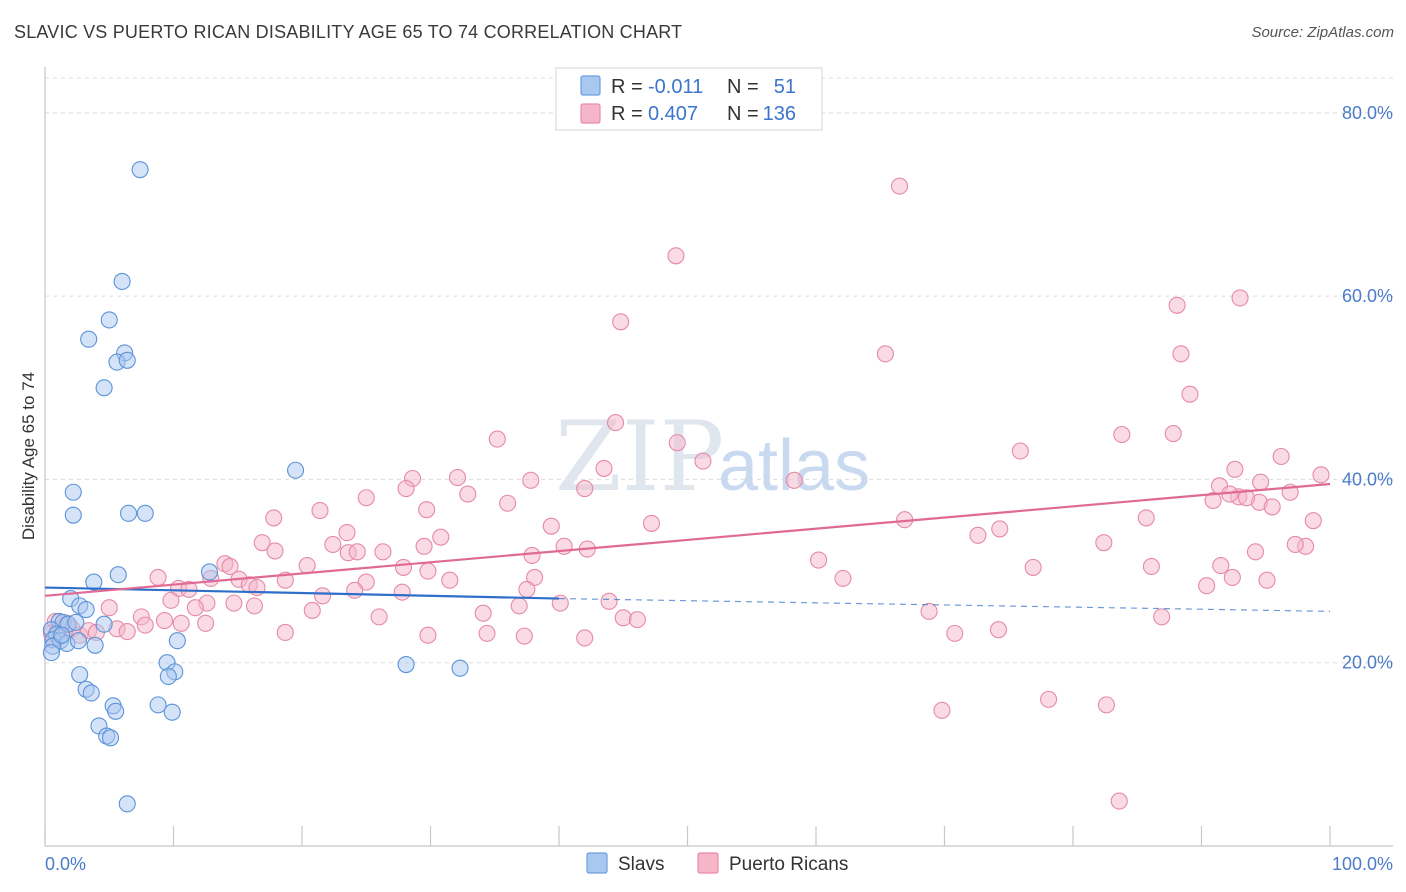  What do you see at coordinates (717, 863) in the screenshot?
I see `series-legend: Slavs Puerto Ricans` at bounding box center [717, 863].